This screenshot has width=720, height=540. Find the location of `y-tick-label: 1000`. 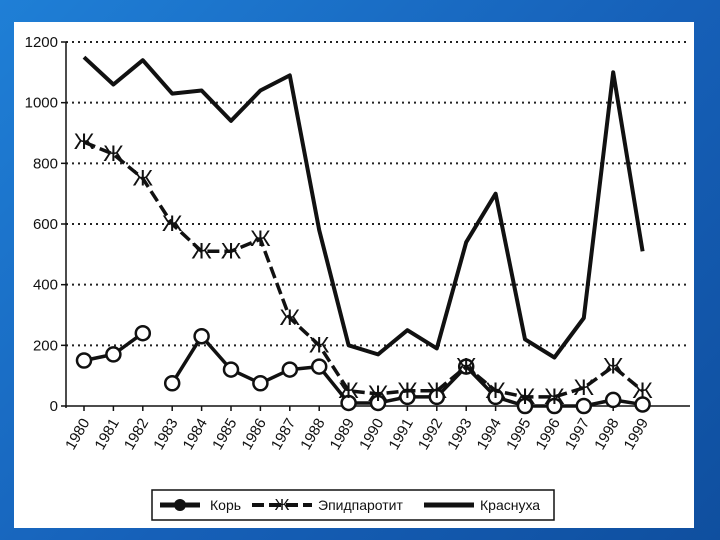

y-tick-label: 1000 is located at coordinates (41, 103).